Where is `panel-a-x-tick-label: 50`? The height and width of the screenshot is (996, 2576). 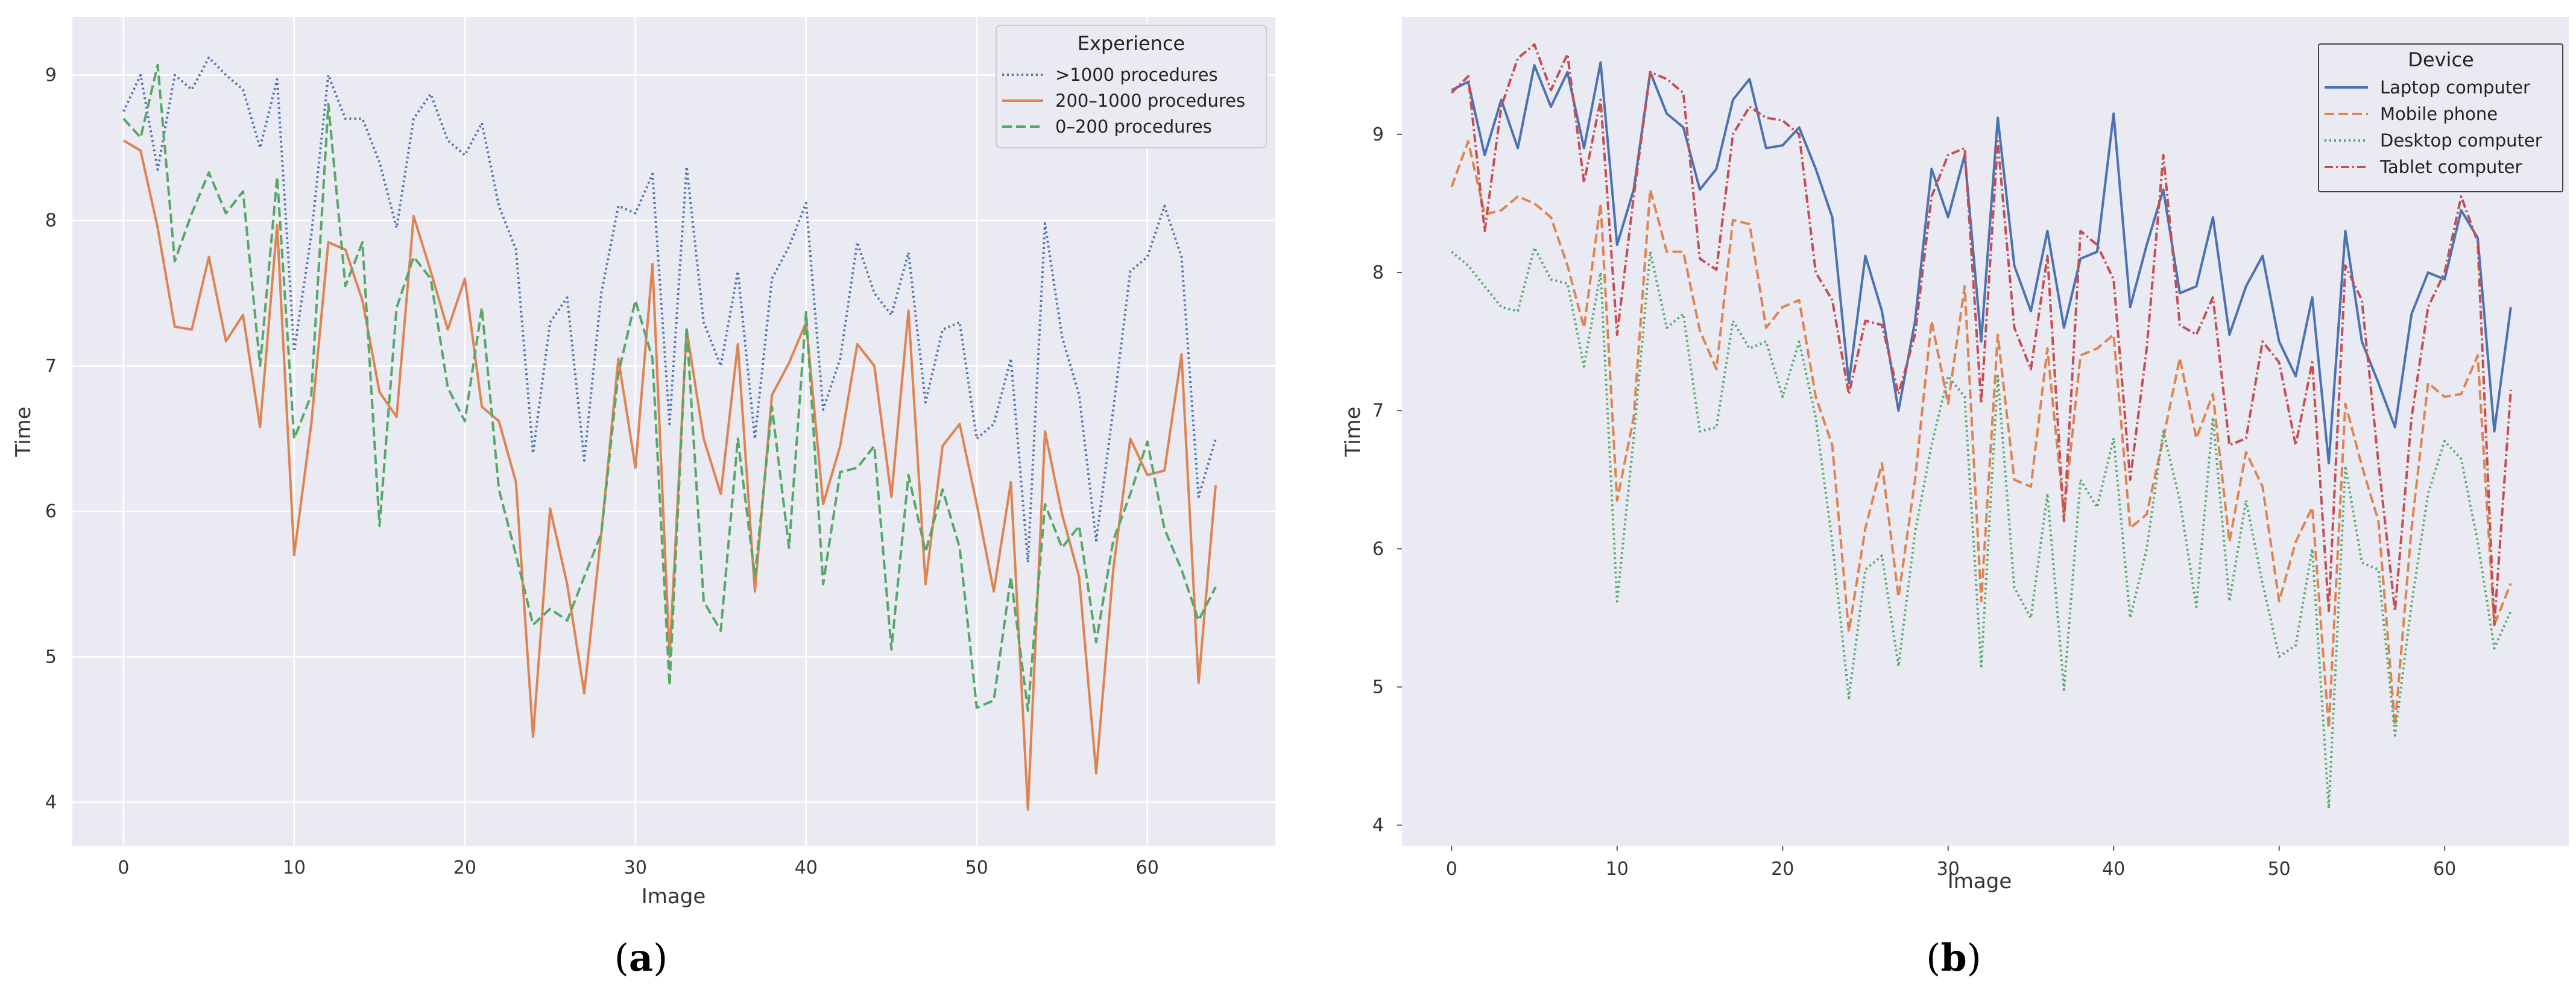
panel-a-x-tick-label: 50 is located at coordinates (976, 867).